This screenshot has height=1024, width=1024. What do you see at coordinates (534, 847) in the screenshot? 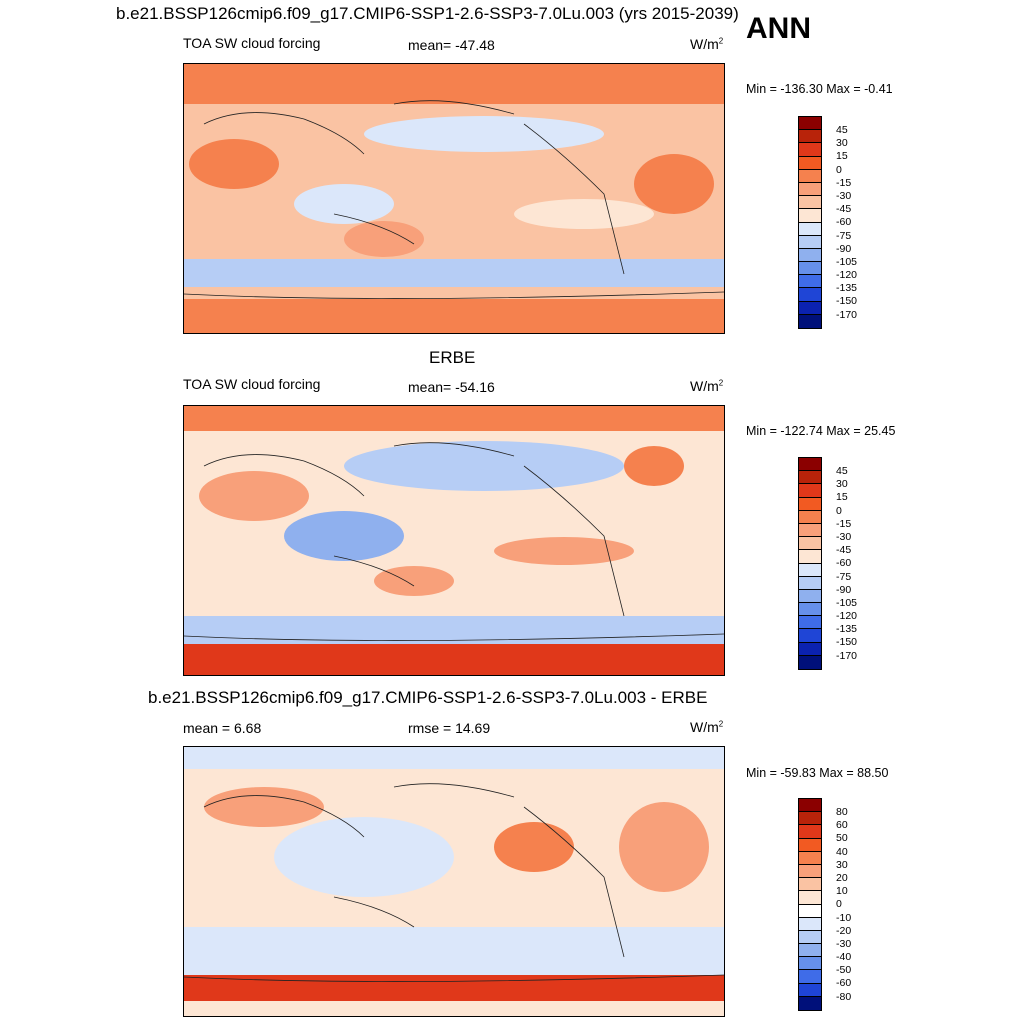
I see `map-3-east-pacific` at bounding box center [534, 847].